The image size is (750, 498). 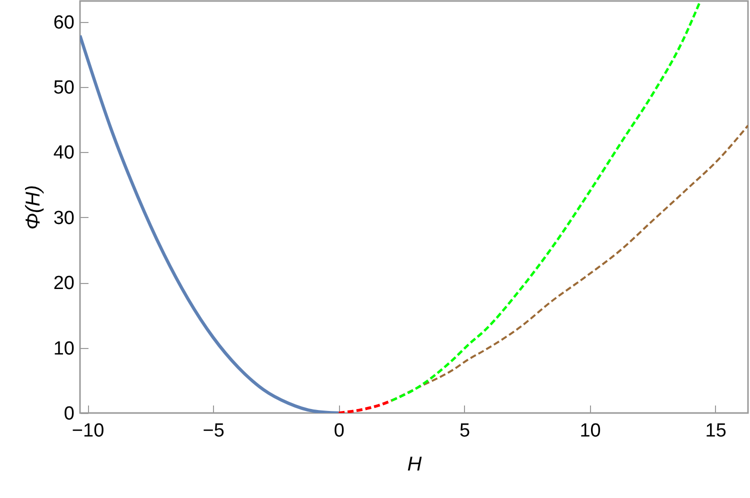 What do you see at coordinates (63, 88) in the screenshot?
I see `y-tick-label: 50` at bounding box center [63, 88].